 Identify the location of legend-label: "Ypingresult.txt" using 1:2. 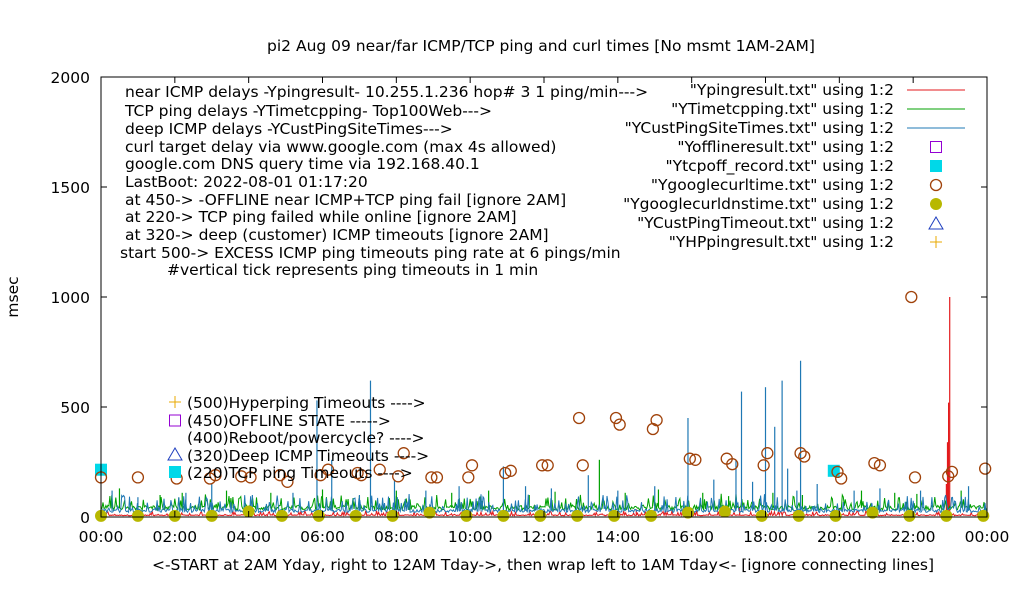
(792, 90).